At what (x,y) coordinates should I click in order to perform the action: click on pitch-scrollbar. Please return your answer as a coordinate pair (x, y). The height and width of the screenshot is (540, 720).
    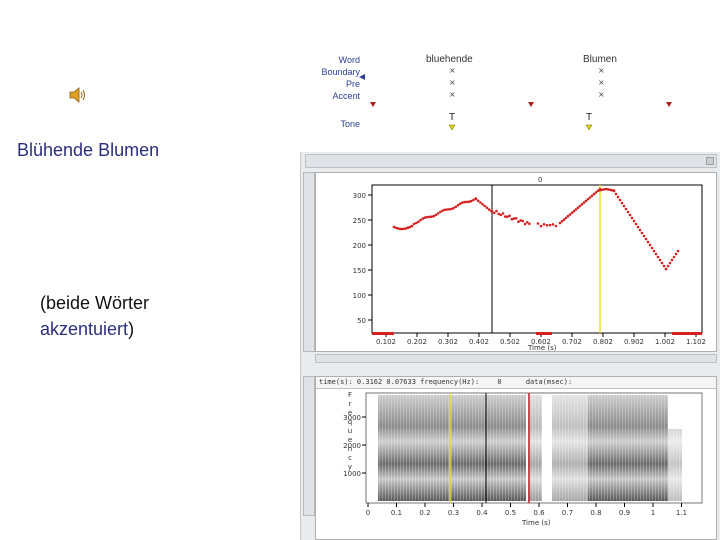
    Looking at the image, I should click on (516, 358).